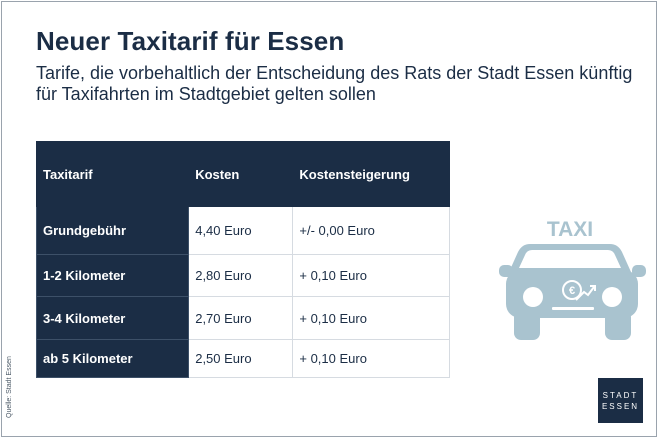 This screenshot has height=440, width=660. I want to click on left-wheel, so click(527, 325).